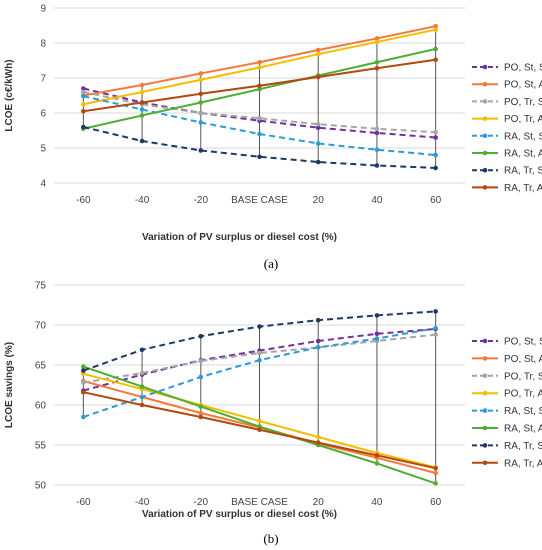 The height and width of the screenshot is (550, 542). I want to click on legend-label: PO, St, AU, so click(523, 85).